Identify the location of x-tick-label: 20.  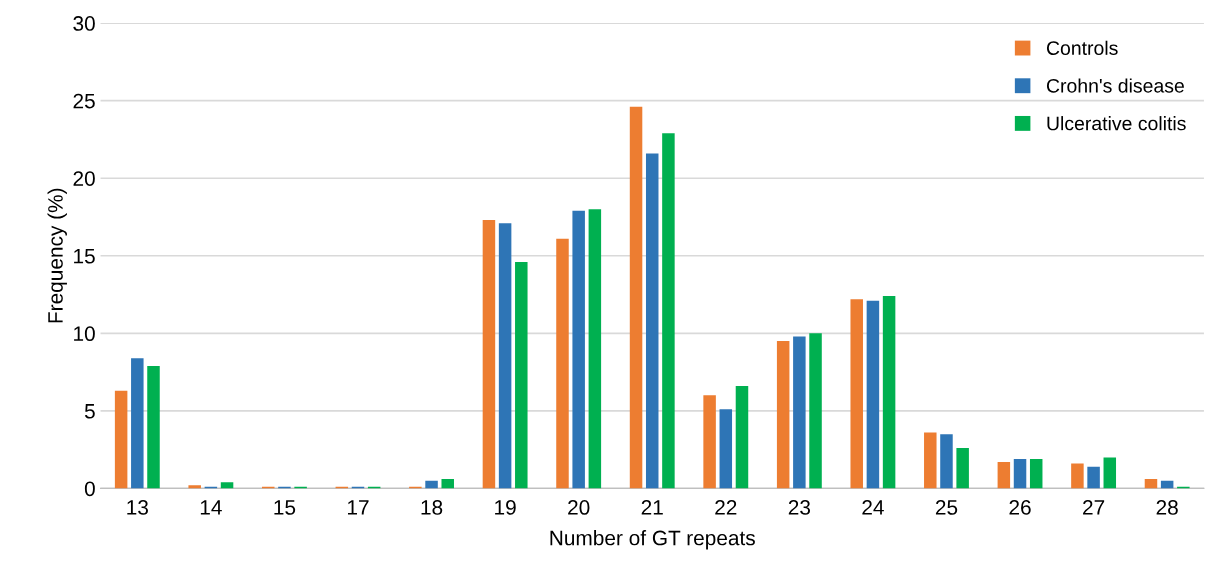
(579, 507).